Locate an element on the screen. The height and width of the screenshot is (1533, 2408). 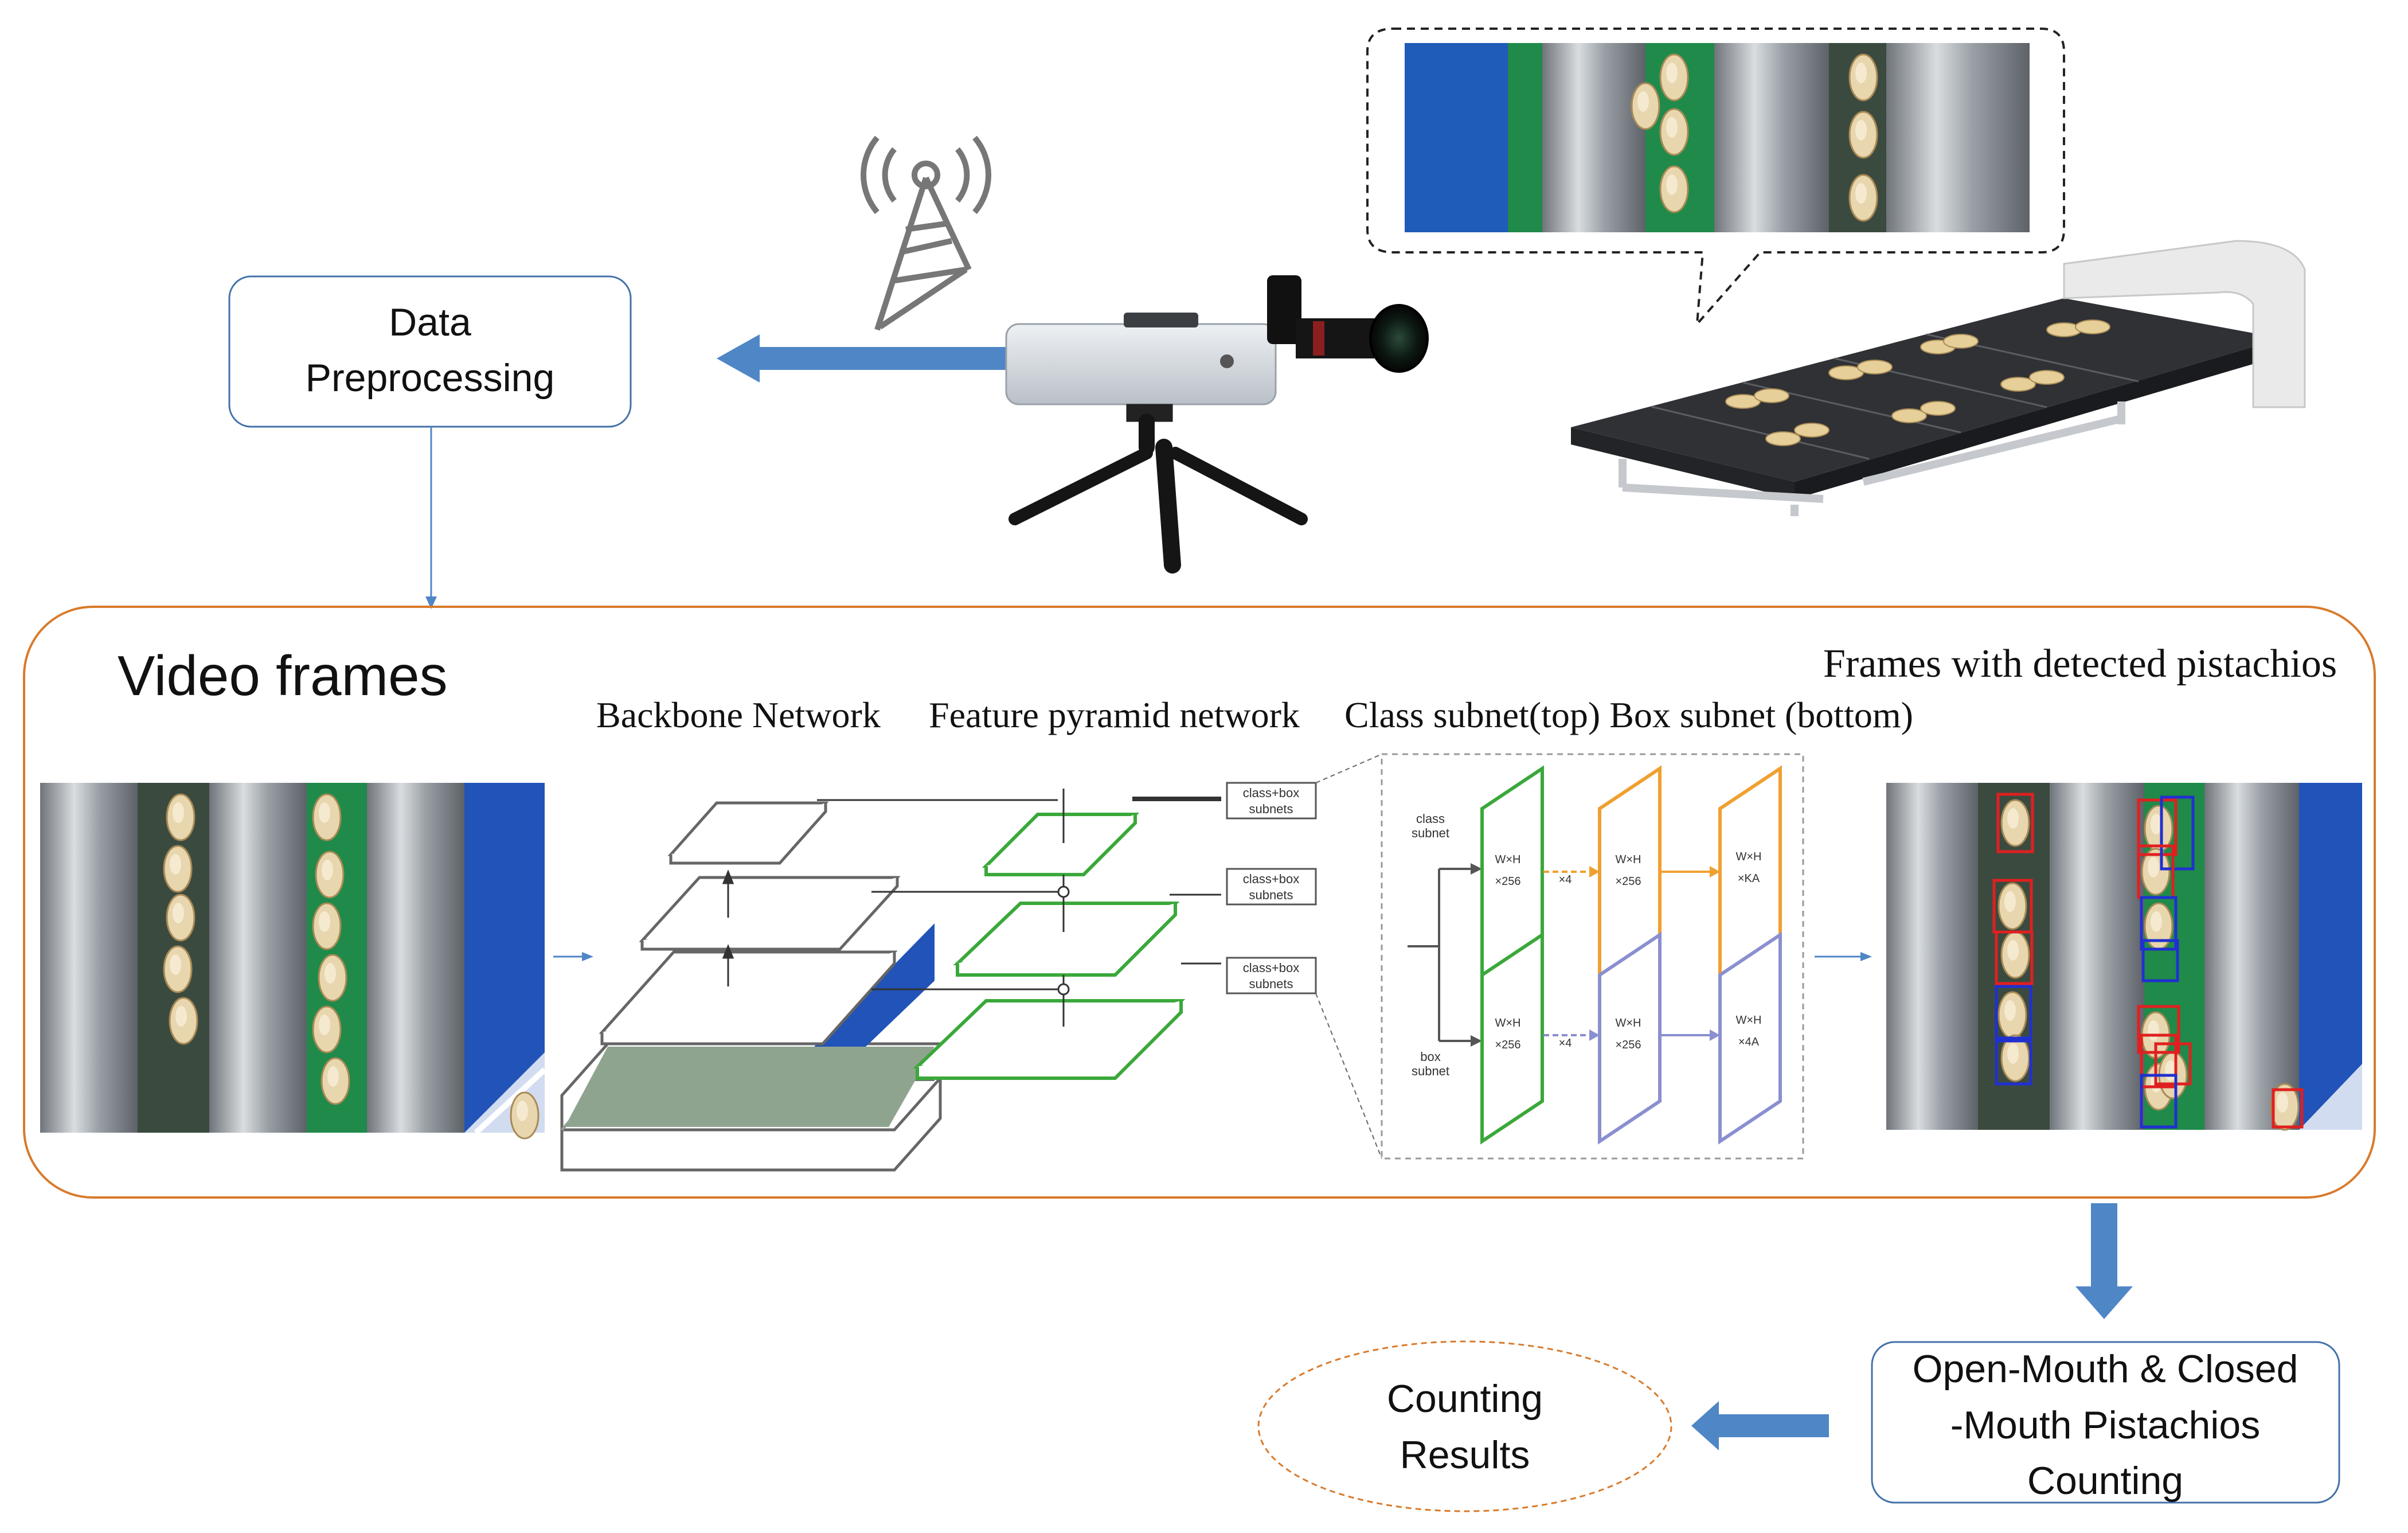
subnet-caption: Class subnet(top) Box subnet (bottom) is located at coordinates (1628, 715).